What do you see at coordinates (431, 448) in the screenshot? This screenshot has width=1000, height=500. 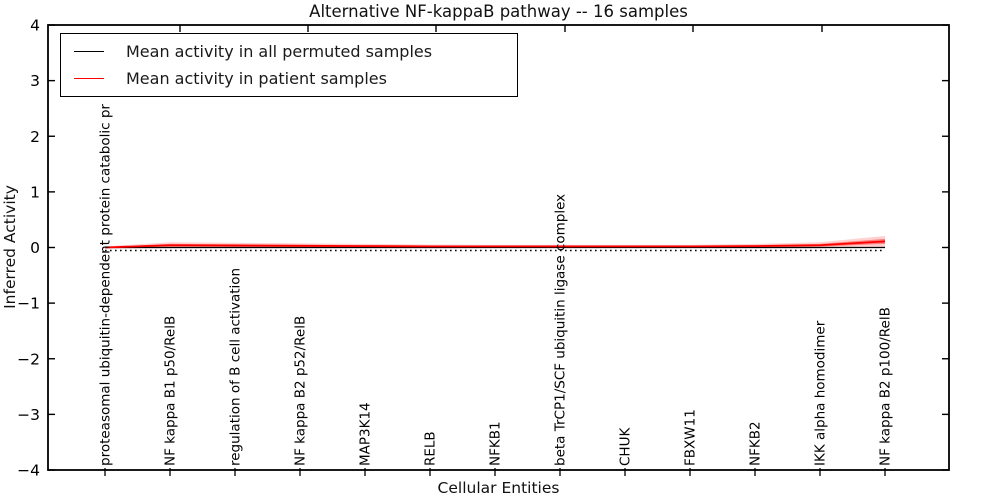 I see `entity-label: RELB` at bounding box center [431, 448].